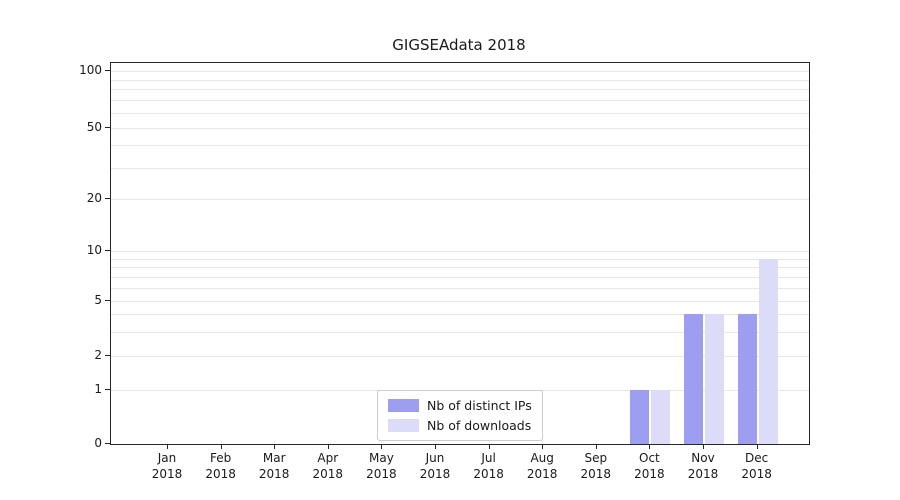 The width and height of the screenshot is (900, 500). I want to click on x-tick-month: Oct, so click(649, 458).